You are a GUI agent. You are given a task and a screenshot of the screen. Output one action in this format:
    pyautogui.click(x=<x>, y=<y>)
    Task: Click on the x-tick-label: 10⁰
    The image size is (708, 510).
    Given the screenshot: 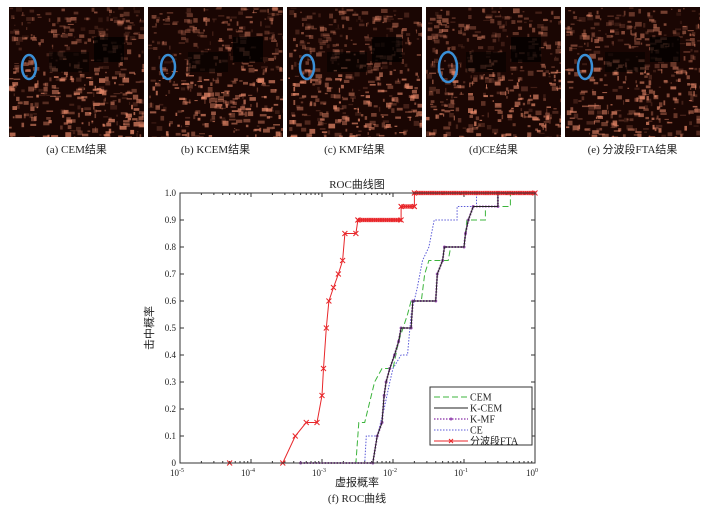 What is the action you would take?
    pyautogui.click(x=532, y=473)
    